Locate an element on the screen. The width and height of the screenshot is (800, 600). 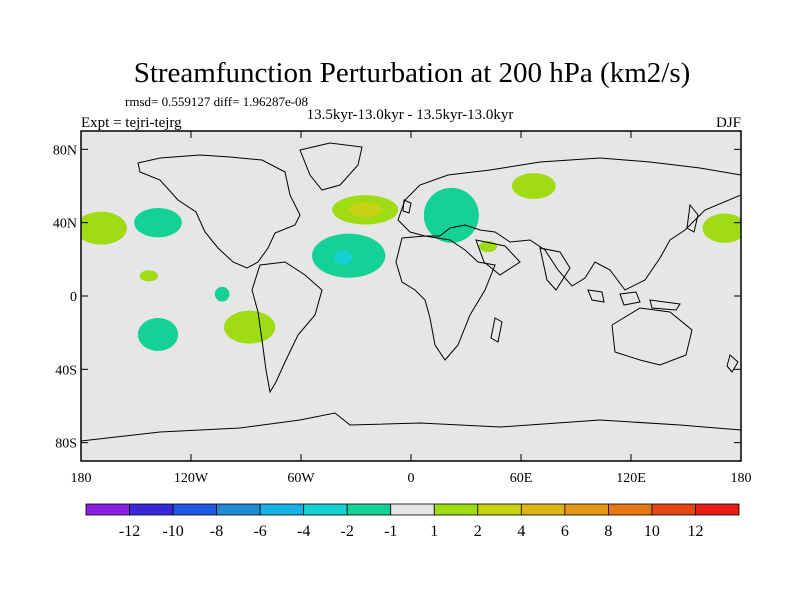
stats-line: rmsd= 0.559127 diff= 1.96287e-08 is located at coordinates (216, 101).